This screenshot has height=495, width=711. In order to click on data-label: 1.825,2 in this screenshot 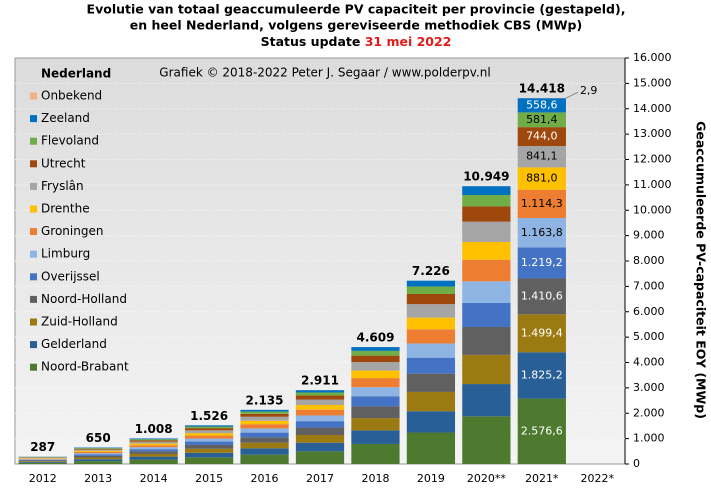, I will do `click(542, 374)`.